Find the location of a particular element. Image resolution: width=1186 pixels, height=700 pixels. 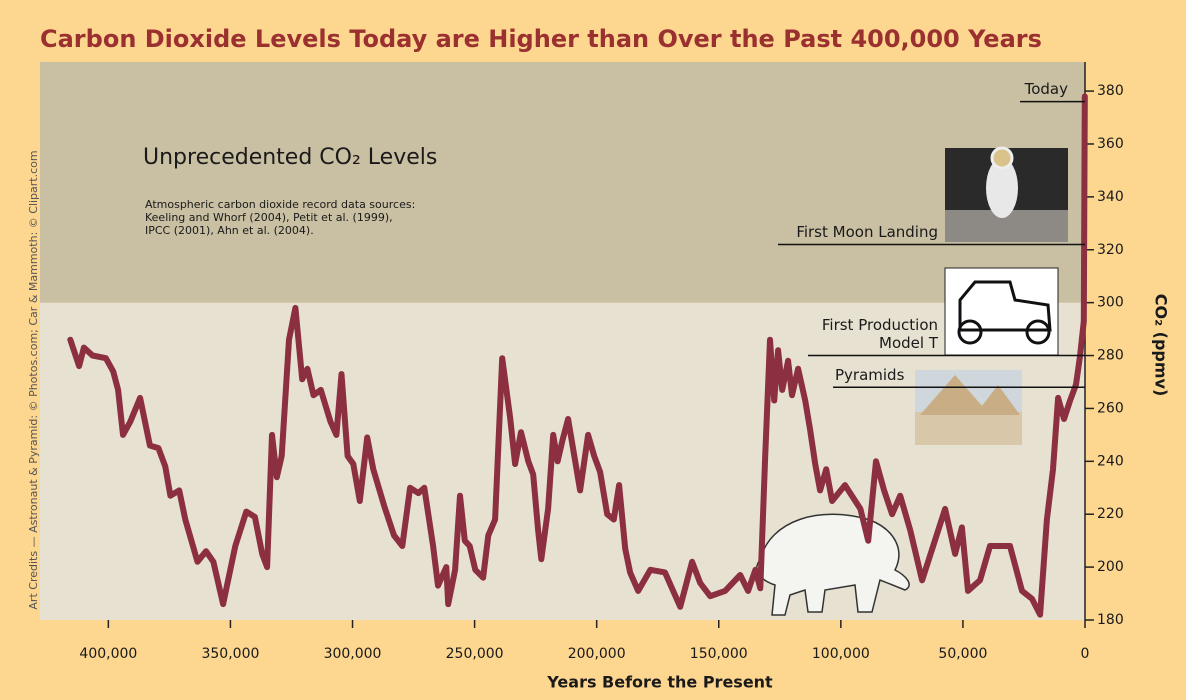

y-tick-label: 180 is located at coordinates (1110, 620).